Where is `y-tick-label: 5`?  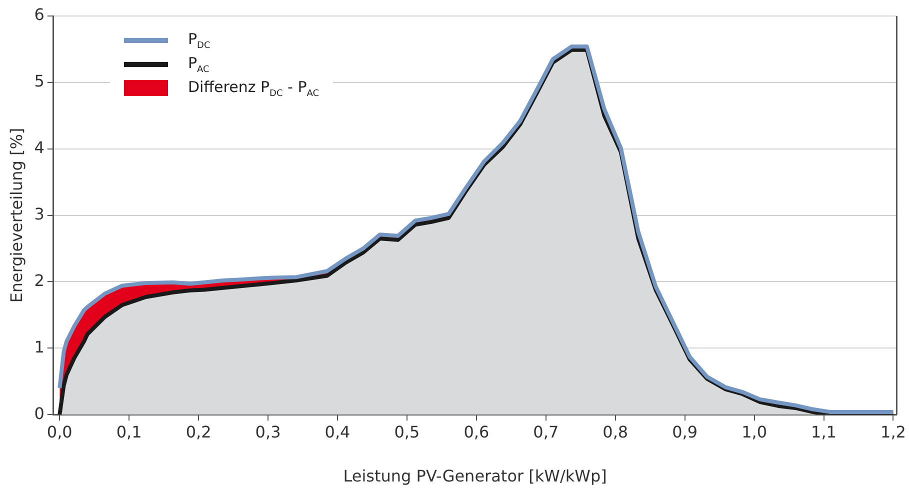
y-tick-label: 5 is located at coordinates (39, 81).